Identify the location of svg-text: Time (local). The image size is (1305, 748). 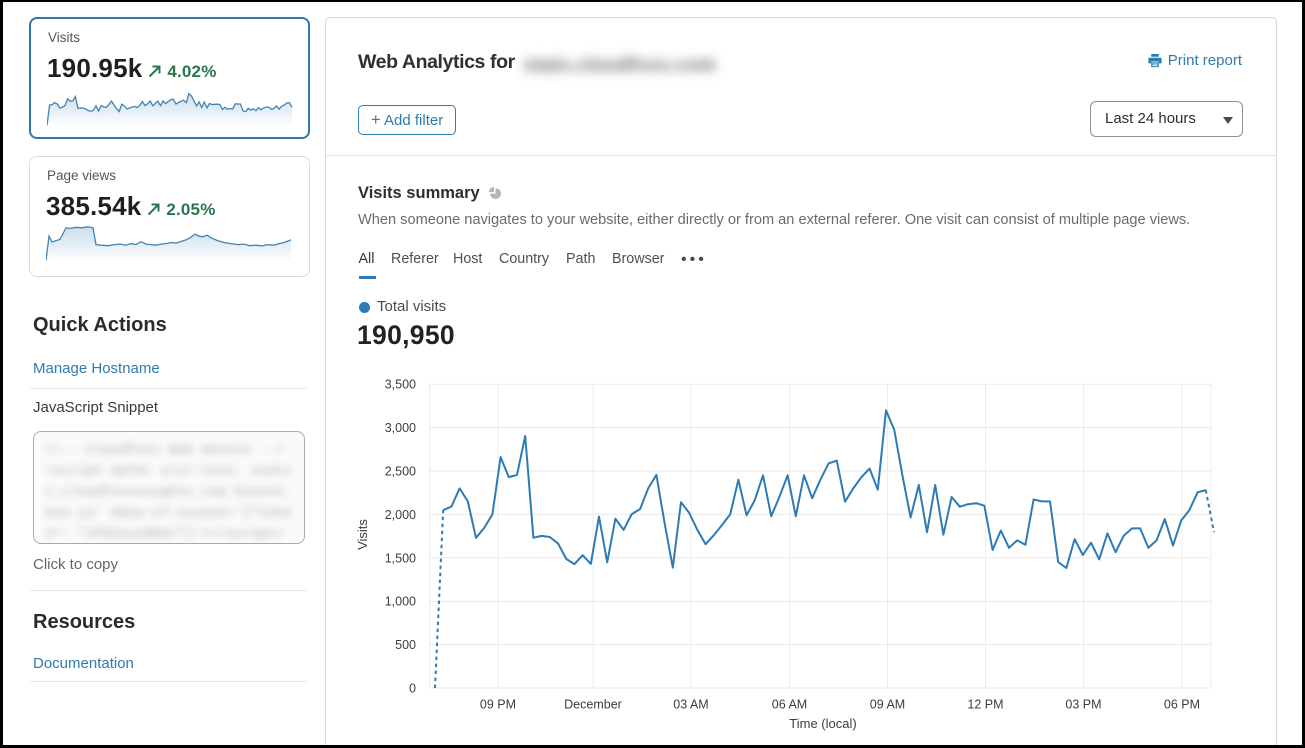
(822, 723).